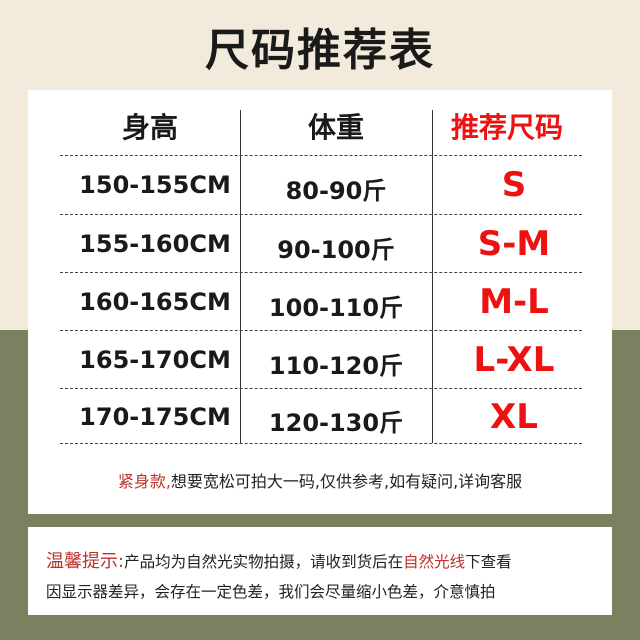 This screenshot has width=640, height=640. Describe the element at coordinates (514, 244) in the screenshot. I see `size-cell: S-M` at that location.